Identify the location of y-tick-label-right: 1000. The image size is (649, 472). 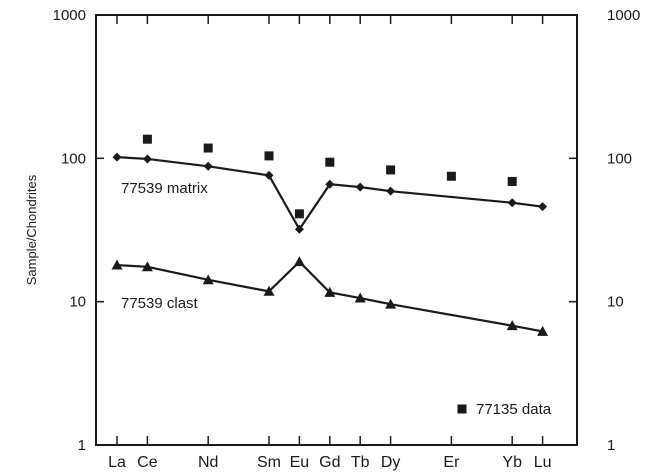
(623, 15).